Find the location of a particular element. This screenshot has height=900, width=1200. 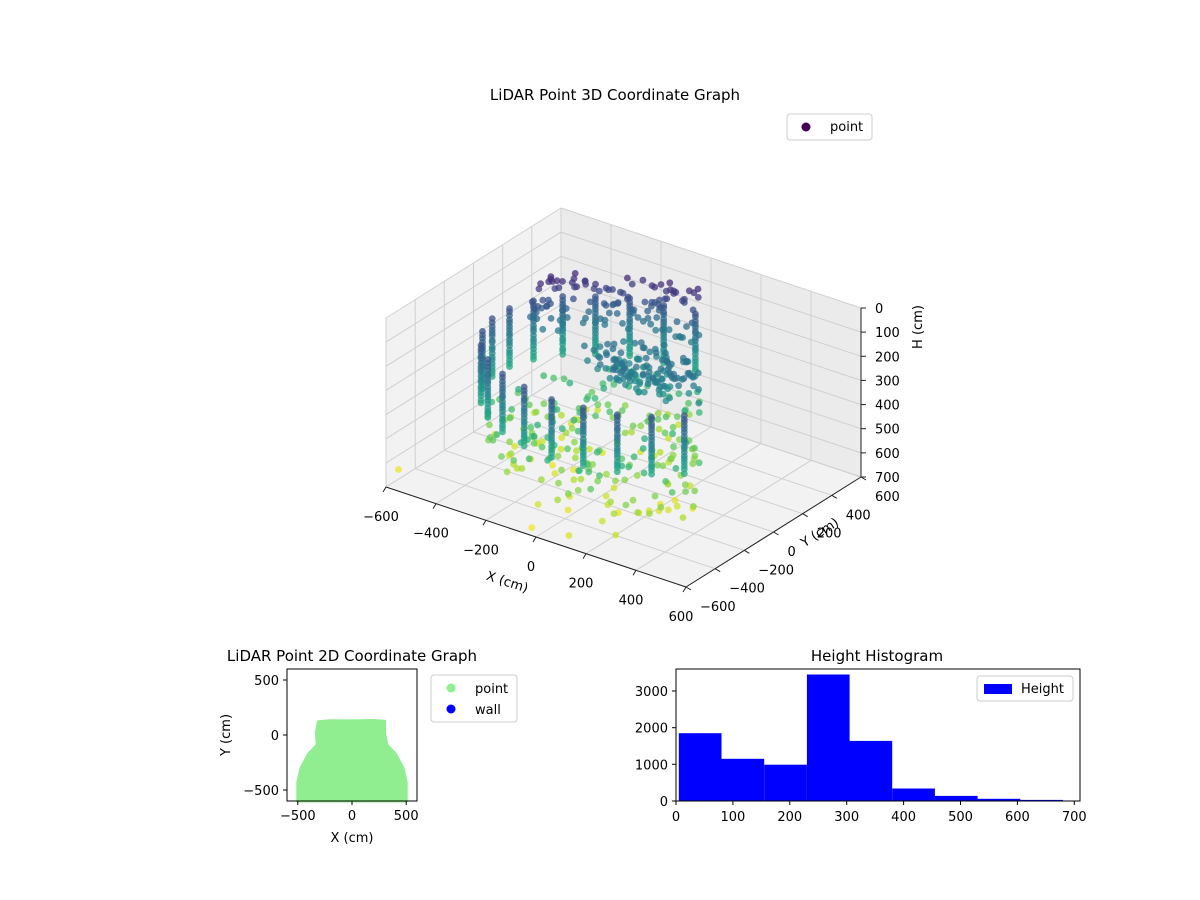

histogram-xtick-label: 0 is located at coordinates (676, 817).